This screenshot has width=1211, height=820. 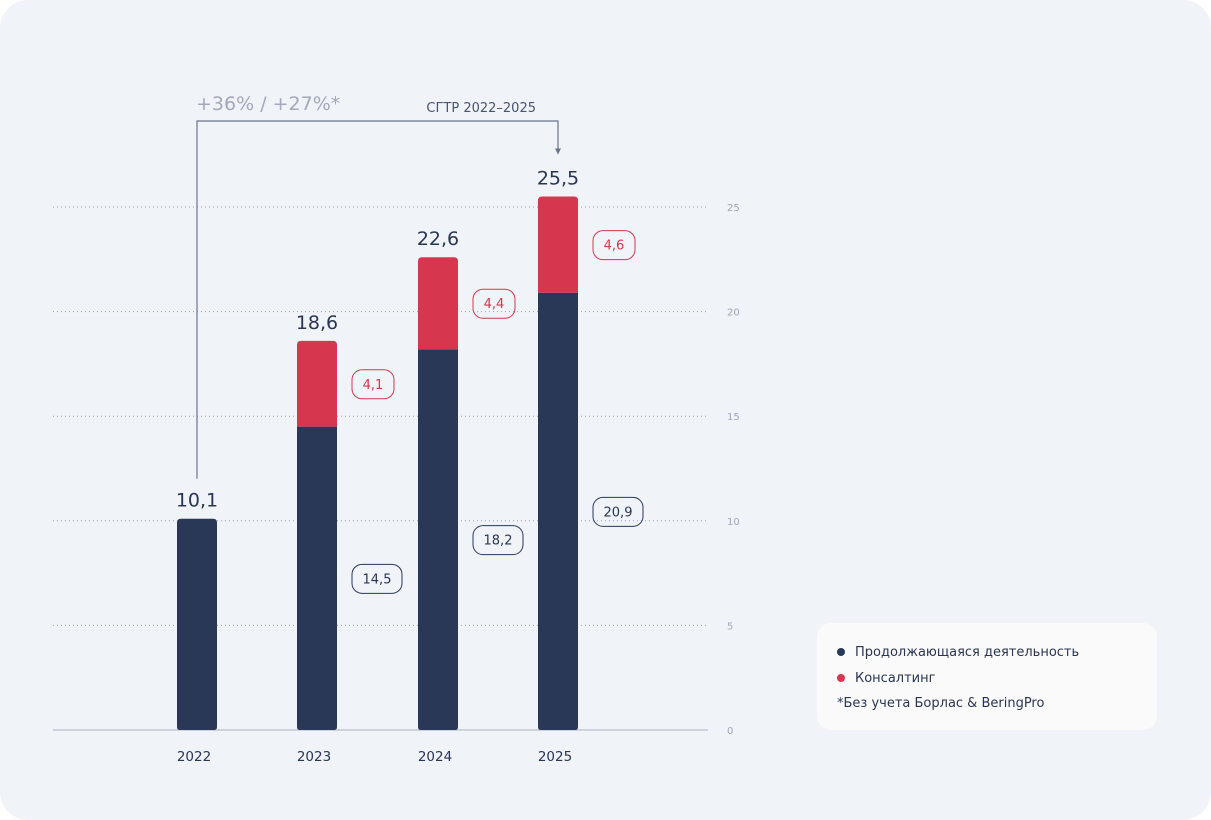 What do you see at coordinates (268, 104) in the screenshot?
I see `growth-rate-label: +36% / +27%*` at bounding box center [268, 104].